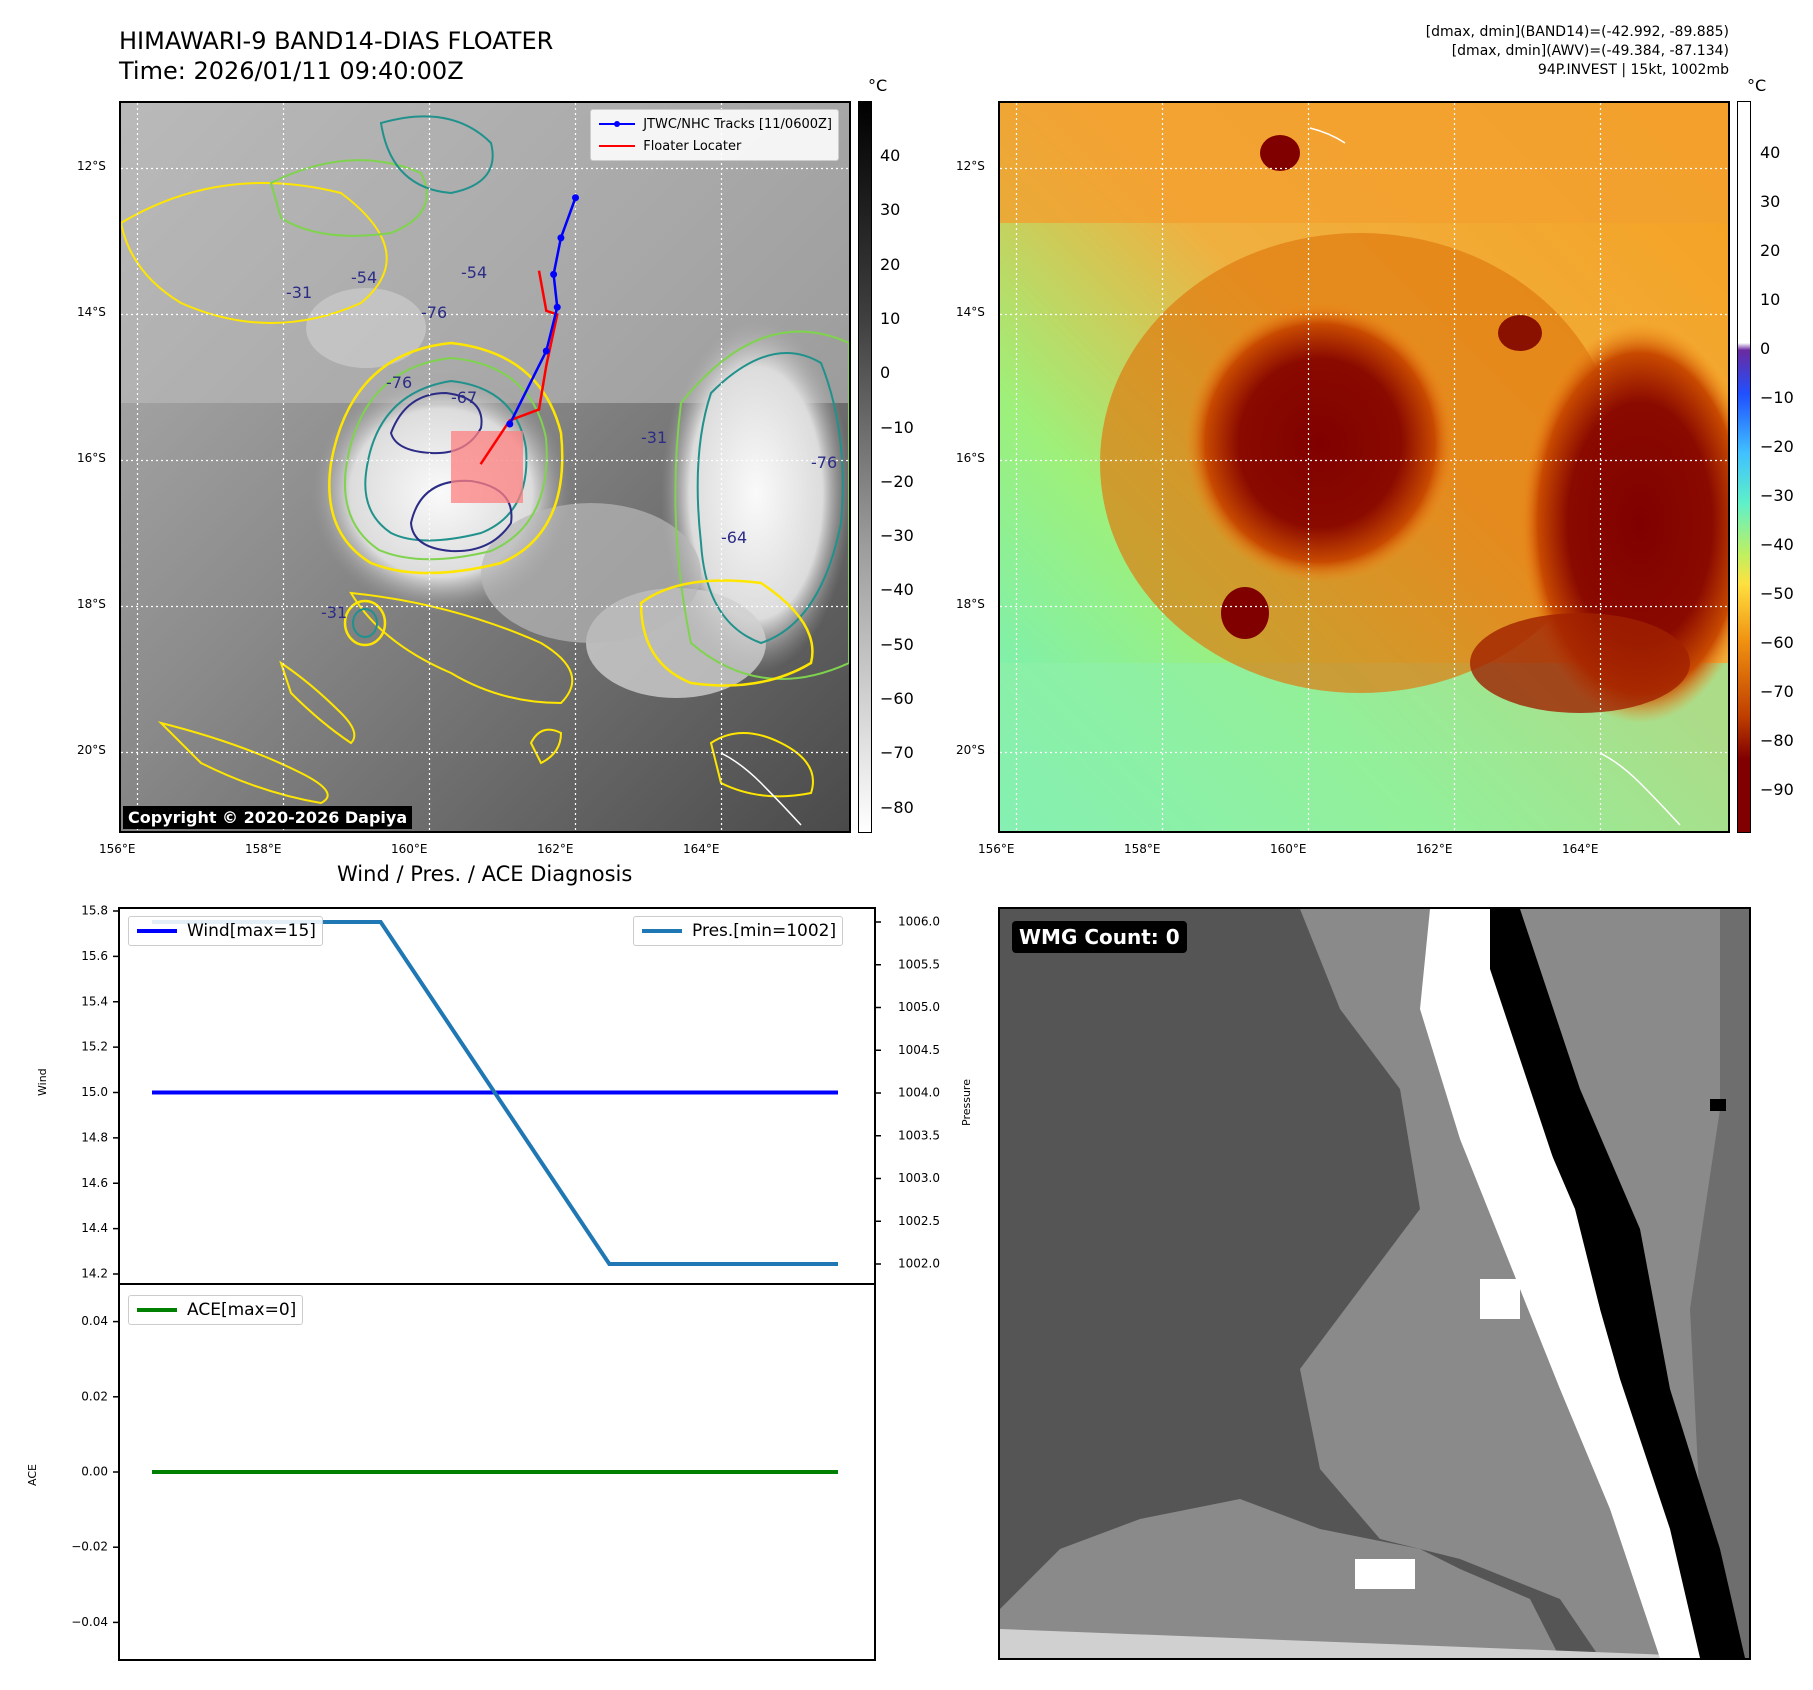 Image resolution: width=1813 pixels, height=1690 pixels. I want to click on right-colorbar-tick: −50, so click(1777, 593).